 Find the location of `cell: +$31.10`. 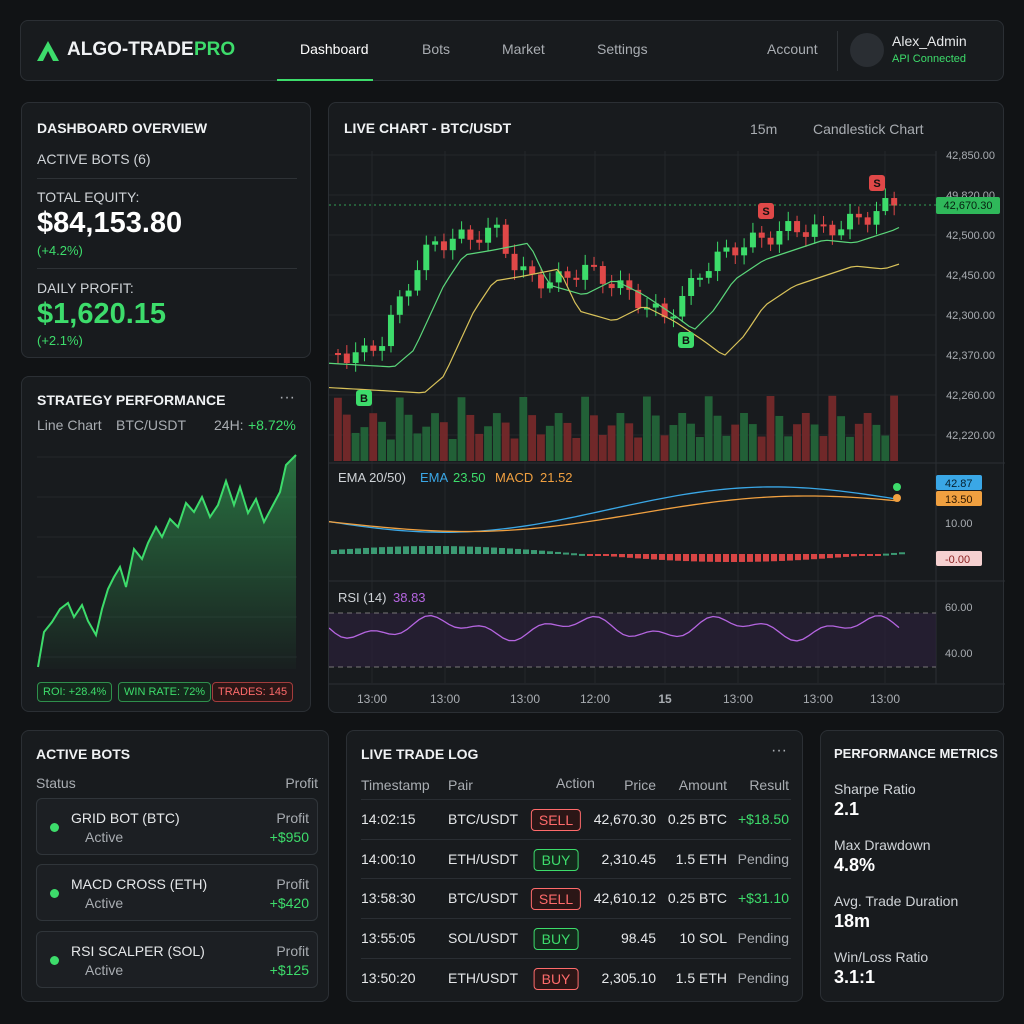

cell: +$31.10 is located at coordinates (763, 898).